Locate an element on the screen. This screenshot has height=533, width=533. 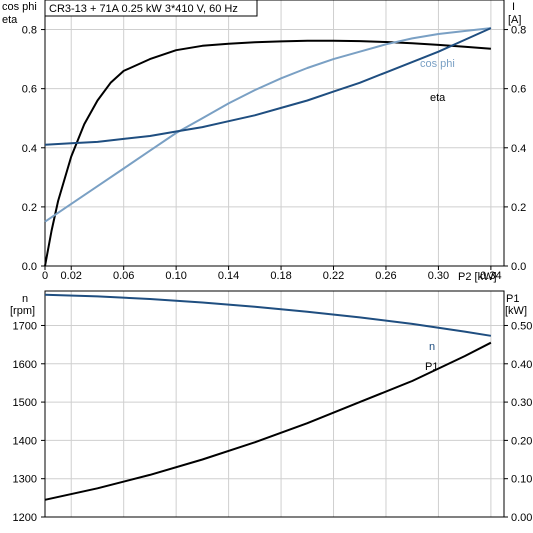
top-x-tick-label: 0.26 is located at coordinates (385, 276).